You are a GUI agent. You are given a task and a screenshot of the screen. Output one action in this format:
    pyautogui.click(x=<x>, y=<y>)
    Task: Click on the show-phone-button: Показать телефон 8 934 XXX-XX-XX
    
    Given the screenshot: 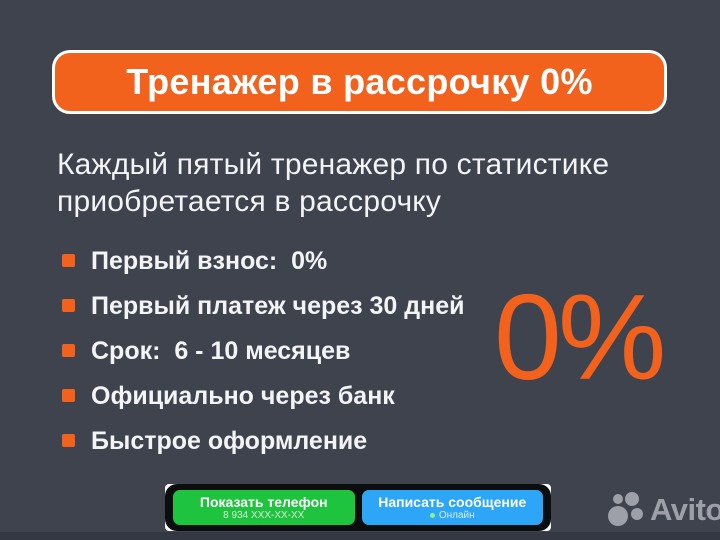 What is the action you would take?
    pyautogui.click(x=264, y=507)
    